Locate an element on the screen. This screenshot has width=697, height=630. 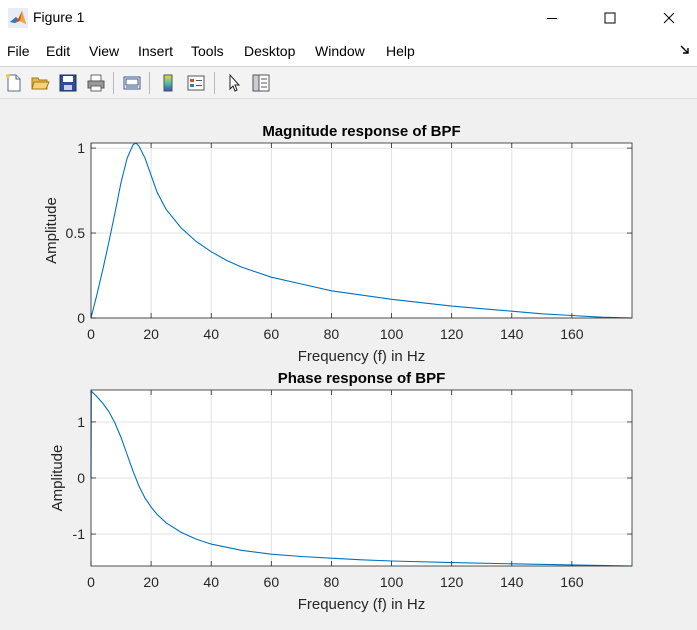
magnitude-x-tick-label: 0 is located at coordinates (91, 334).